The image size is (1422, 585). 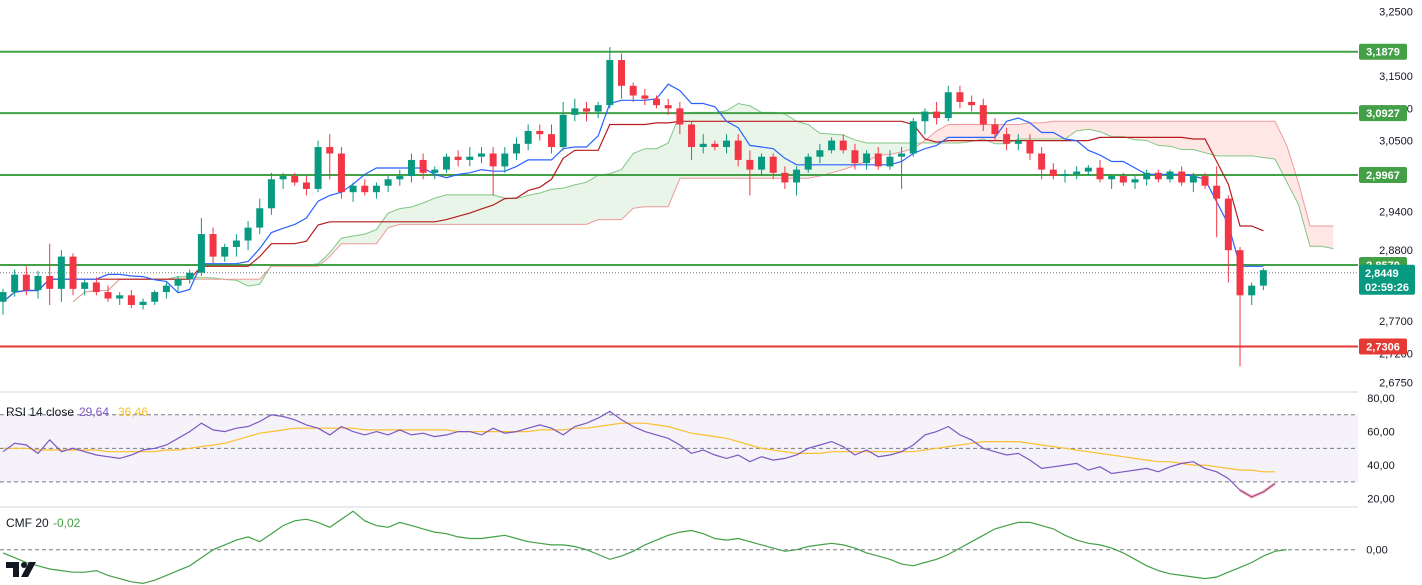 What do you see at coordinates (43, 523) in the screenshot?
I see `cmf-legend: CMF 20 -0,02` at bounding box center [43, 523].